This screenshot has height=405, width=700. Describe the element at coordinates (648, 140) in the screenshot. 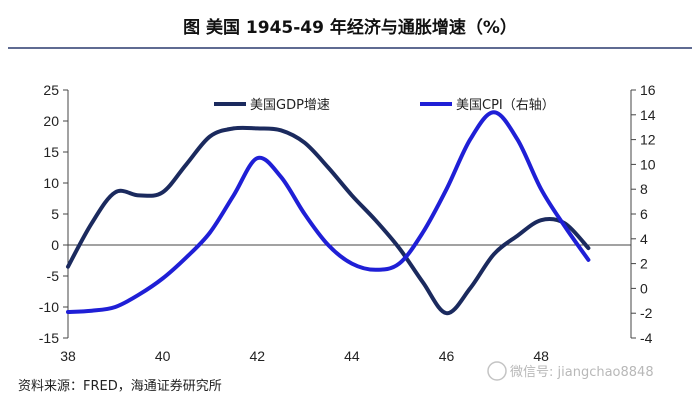

I see `right-tick-label: 12` at that location.